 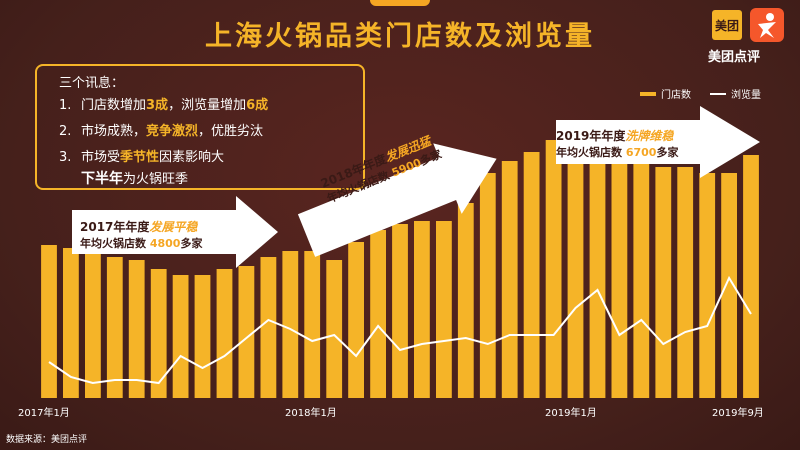 What do you see at coordinates (65, 131) in the screenshot?
I see `info-item-num: 2.` at bounding box center [65, 131].